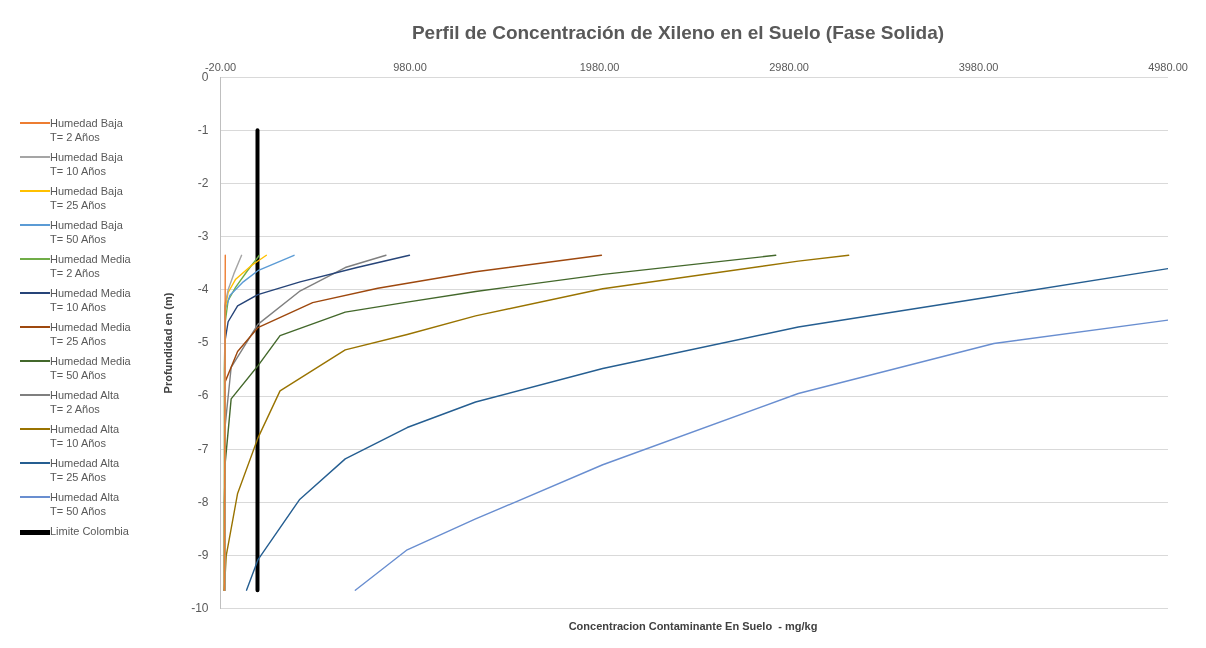  Describe the element at coordinates (1168, 66) in the screenshot. I see `x-tick-label: 4980.00` at that location.